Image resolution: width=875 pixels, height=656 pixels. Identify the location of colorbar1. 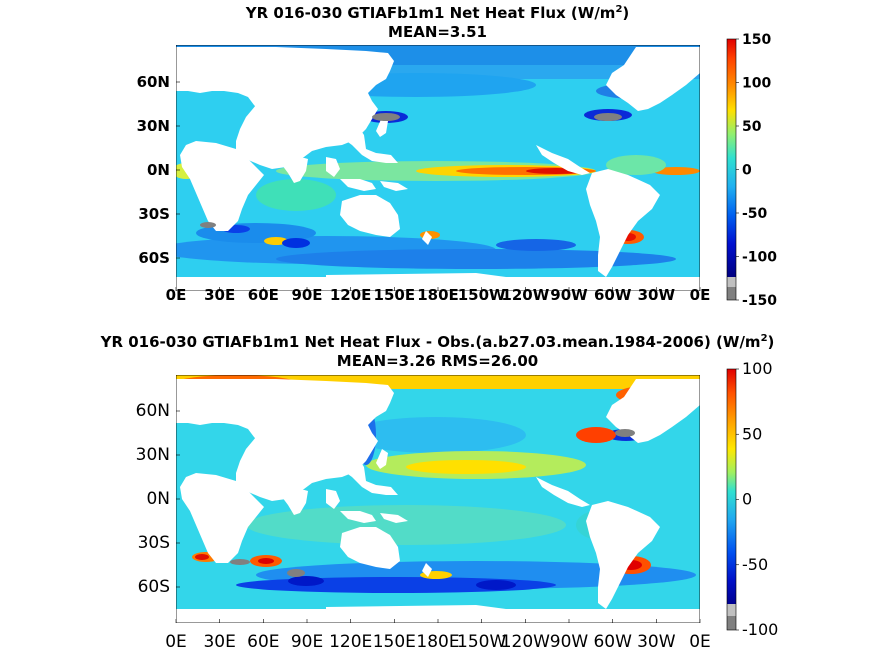
(731, 169).